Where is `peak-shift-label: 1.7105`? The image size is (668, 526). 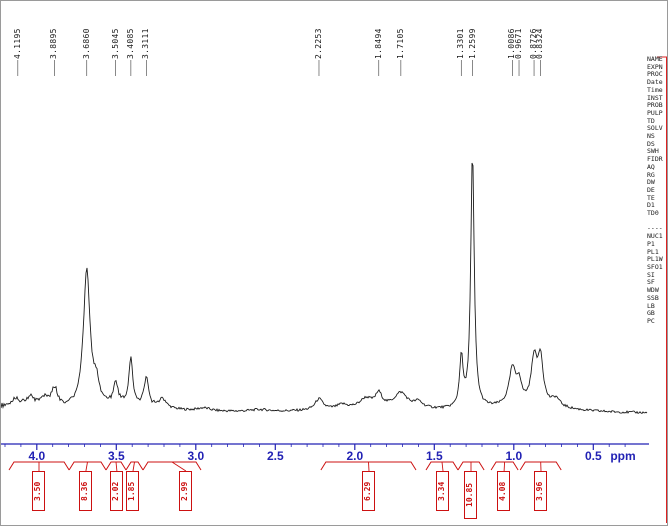
peak-shift-label: 1.7105 is located at coordinates (400, 43).